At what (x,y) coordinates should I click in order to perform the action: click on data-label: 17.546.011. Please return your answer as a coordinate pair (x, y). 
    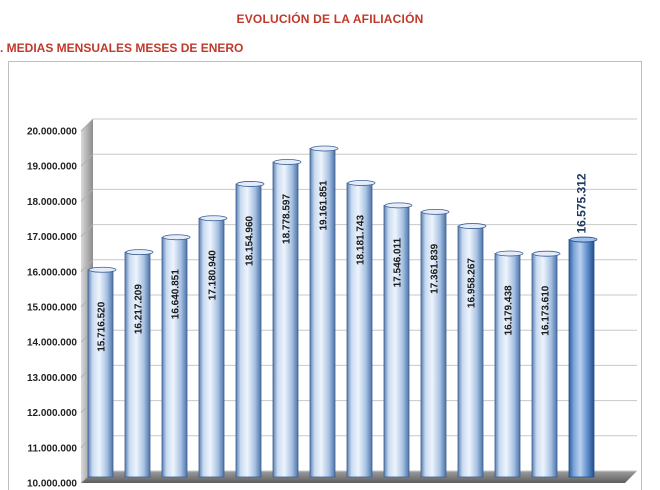
    Looking at the image, I should click on (398, 262).